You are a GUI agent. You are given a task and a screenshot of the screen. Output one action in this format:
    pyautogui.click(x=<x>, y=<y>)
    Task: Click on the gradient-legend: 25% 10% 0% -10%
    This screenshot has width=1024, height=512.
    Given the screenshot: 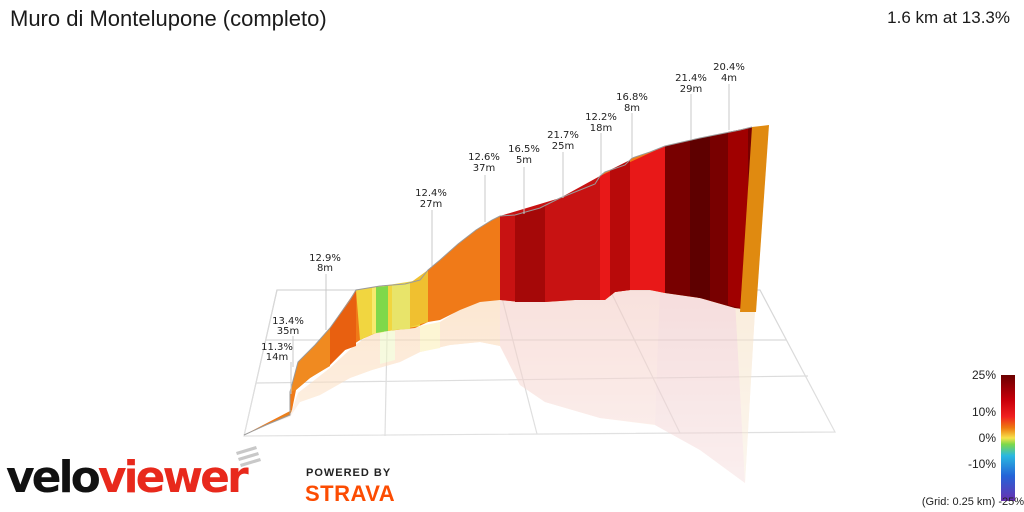 What is the action you would take?
    pyautogui.click(x=991, y=434)
    